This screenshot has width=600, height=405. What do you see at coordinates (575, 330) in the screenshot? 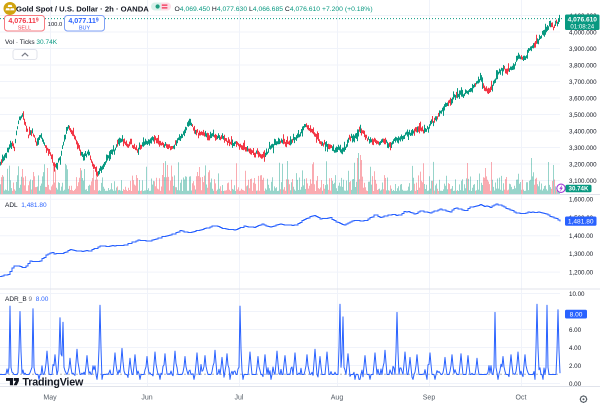
I see `svg-text: 6.00` at bounding box center [575, 330].